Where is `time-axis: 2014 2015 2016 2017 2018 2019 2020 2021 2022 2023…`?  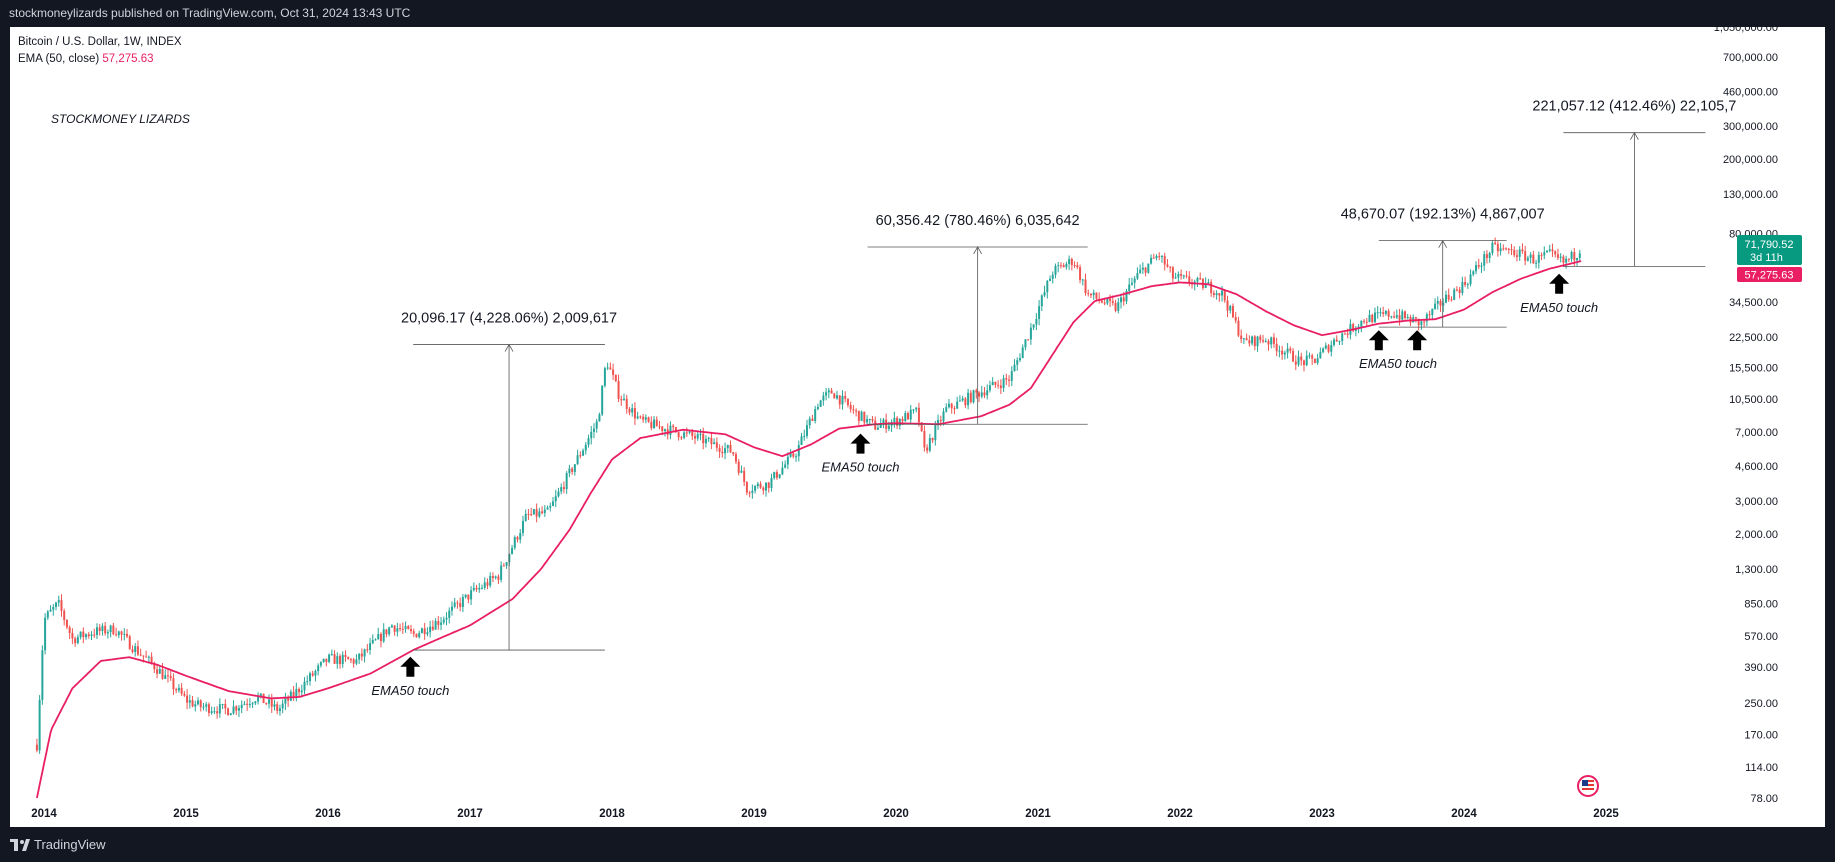 time-axis: 2014 2015 2016 2017 2018 2019 2020 2021 2022 2023… is located at coordinates (825, 814).